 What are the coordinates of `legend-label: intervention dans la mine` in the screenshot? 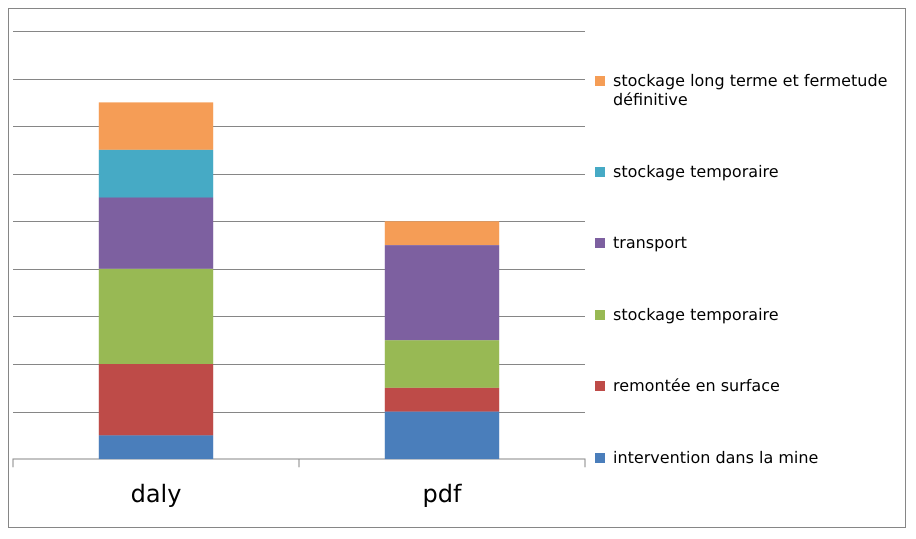 It's located at (715, 457).